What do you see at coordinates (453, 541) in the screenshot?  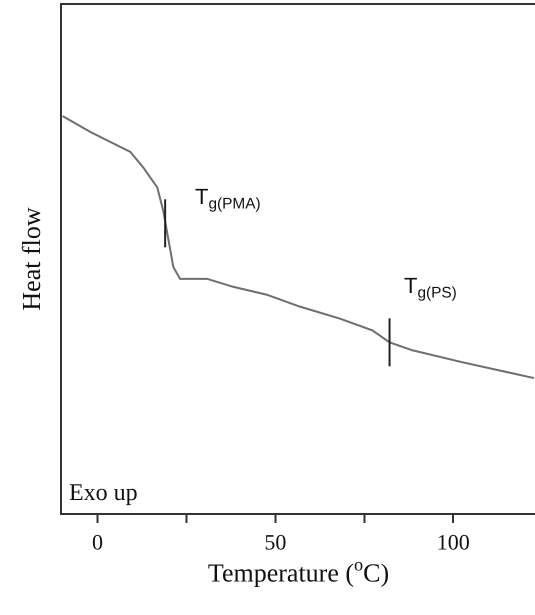 I see `x-tick-label: 100` at bounding box center [453, 541].